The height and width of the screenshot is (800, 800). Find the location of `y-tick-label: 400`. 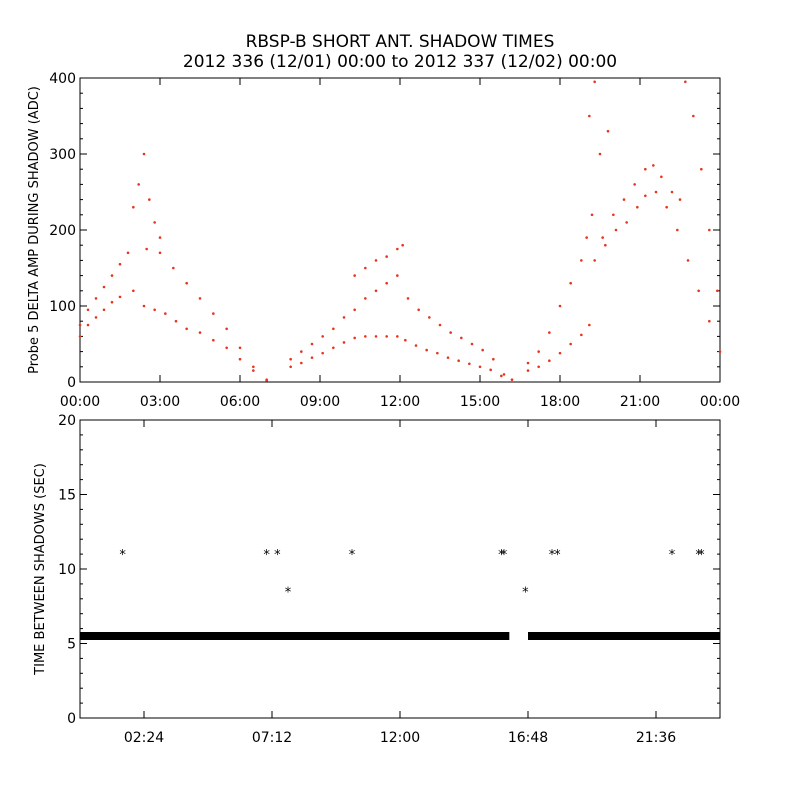

y-tick-label: 400 is located at coordinates (62, 79).